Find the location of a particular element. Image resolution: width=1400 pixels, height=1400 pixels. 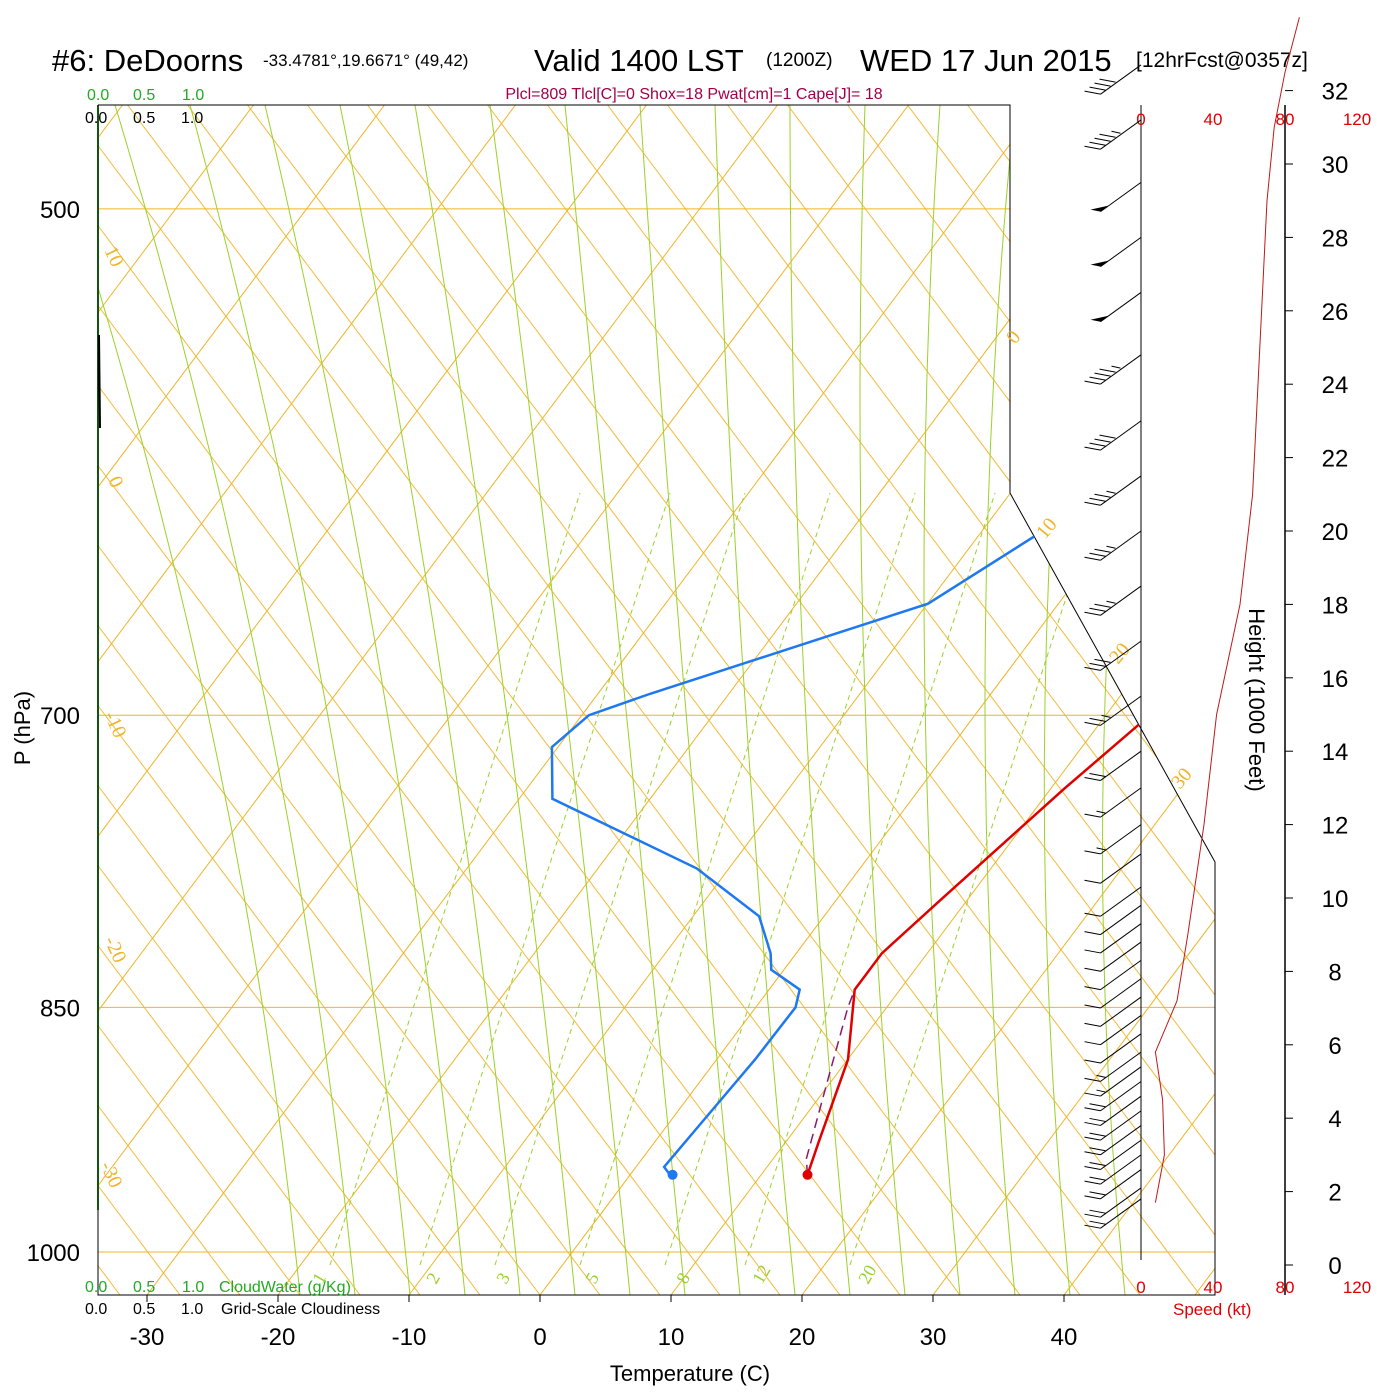

temp-tick-label-3: 0 is located at coordinates (539, 1337).